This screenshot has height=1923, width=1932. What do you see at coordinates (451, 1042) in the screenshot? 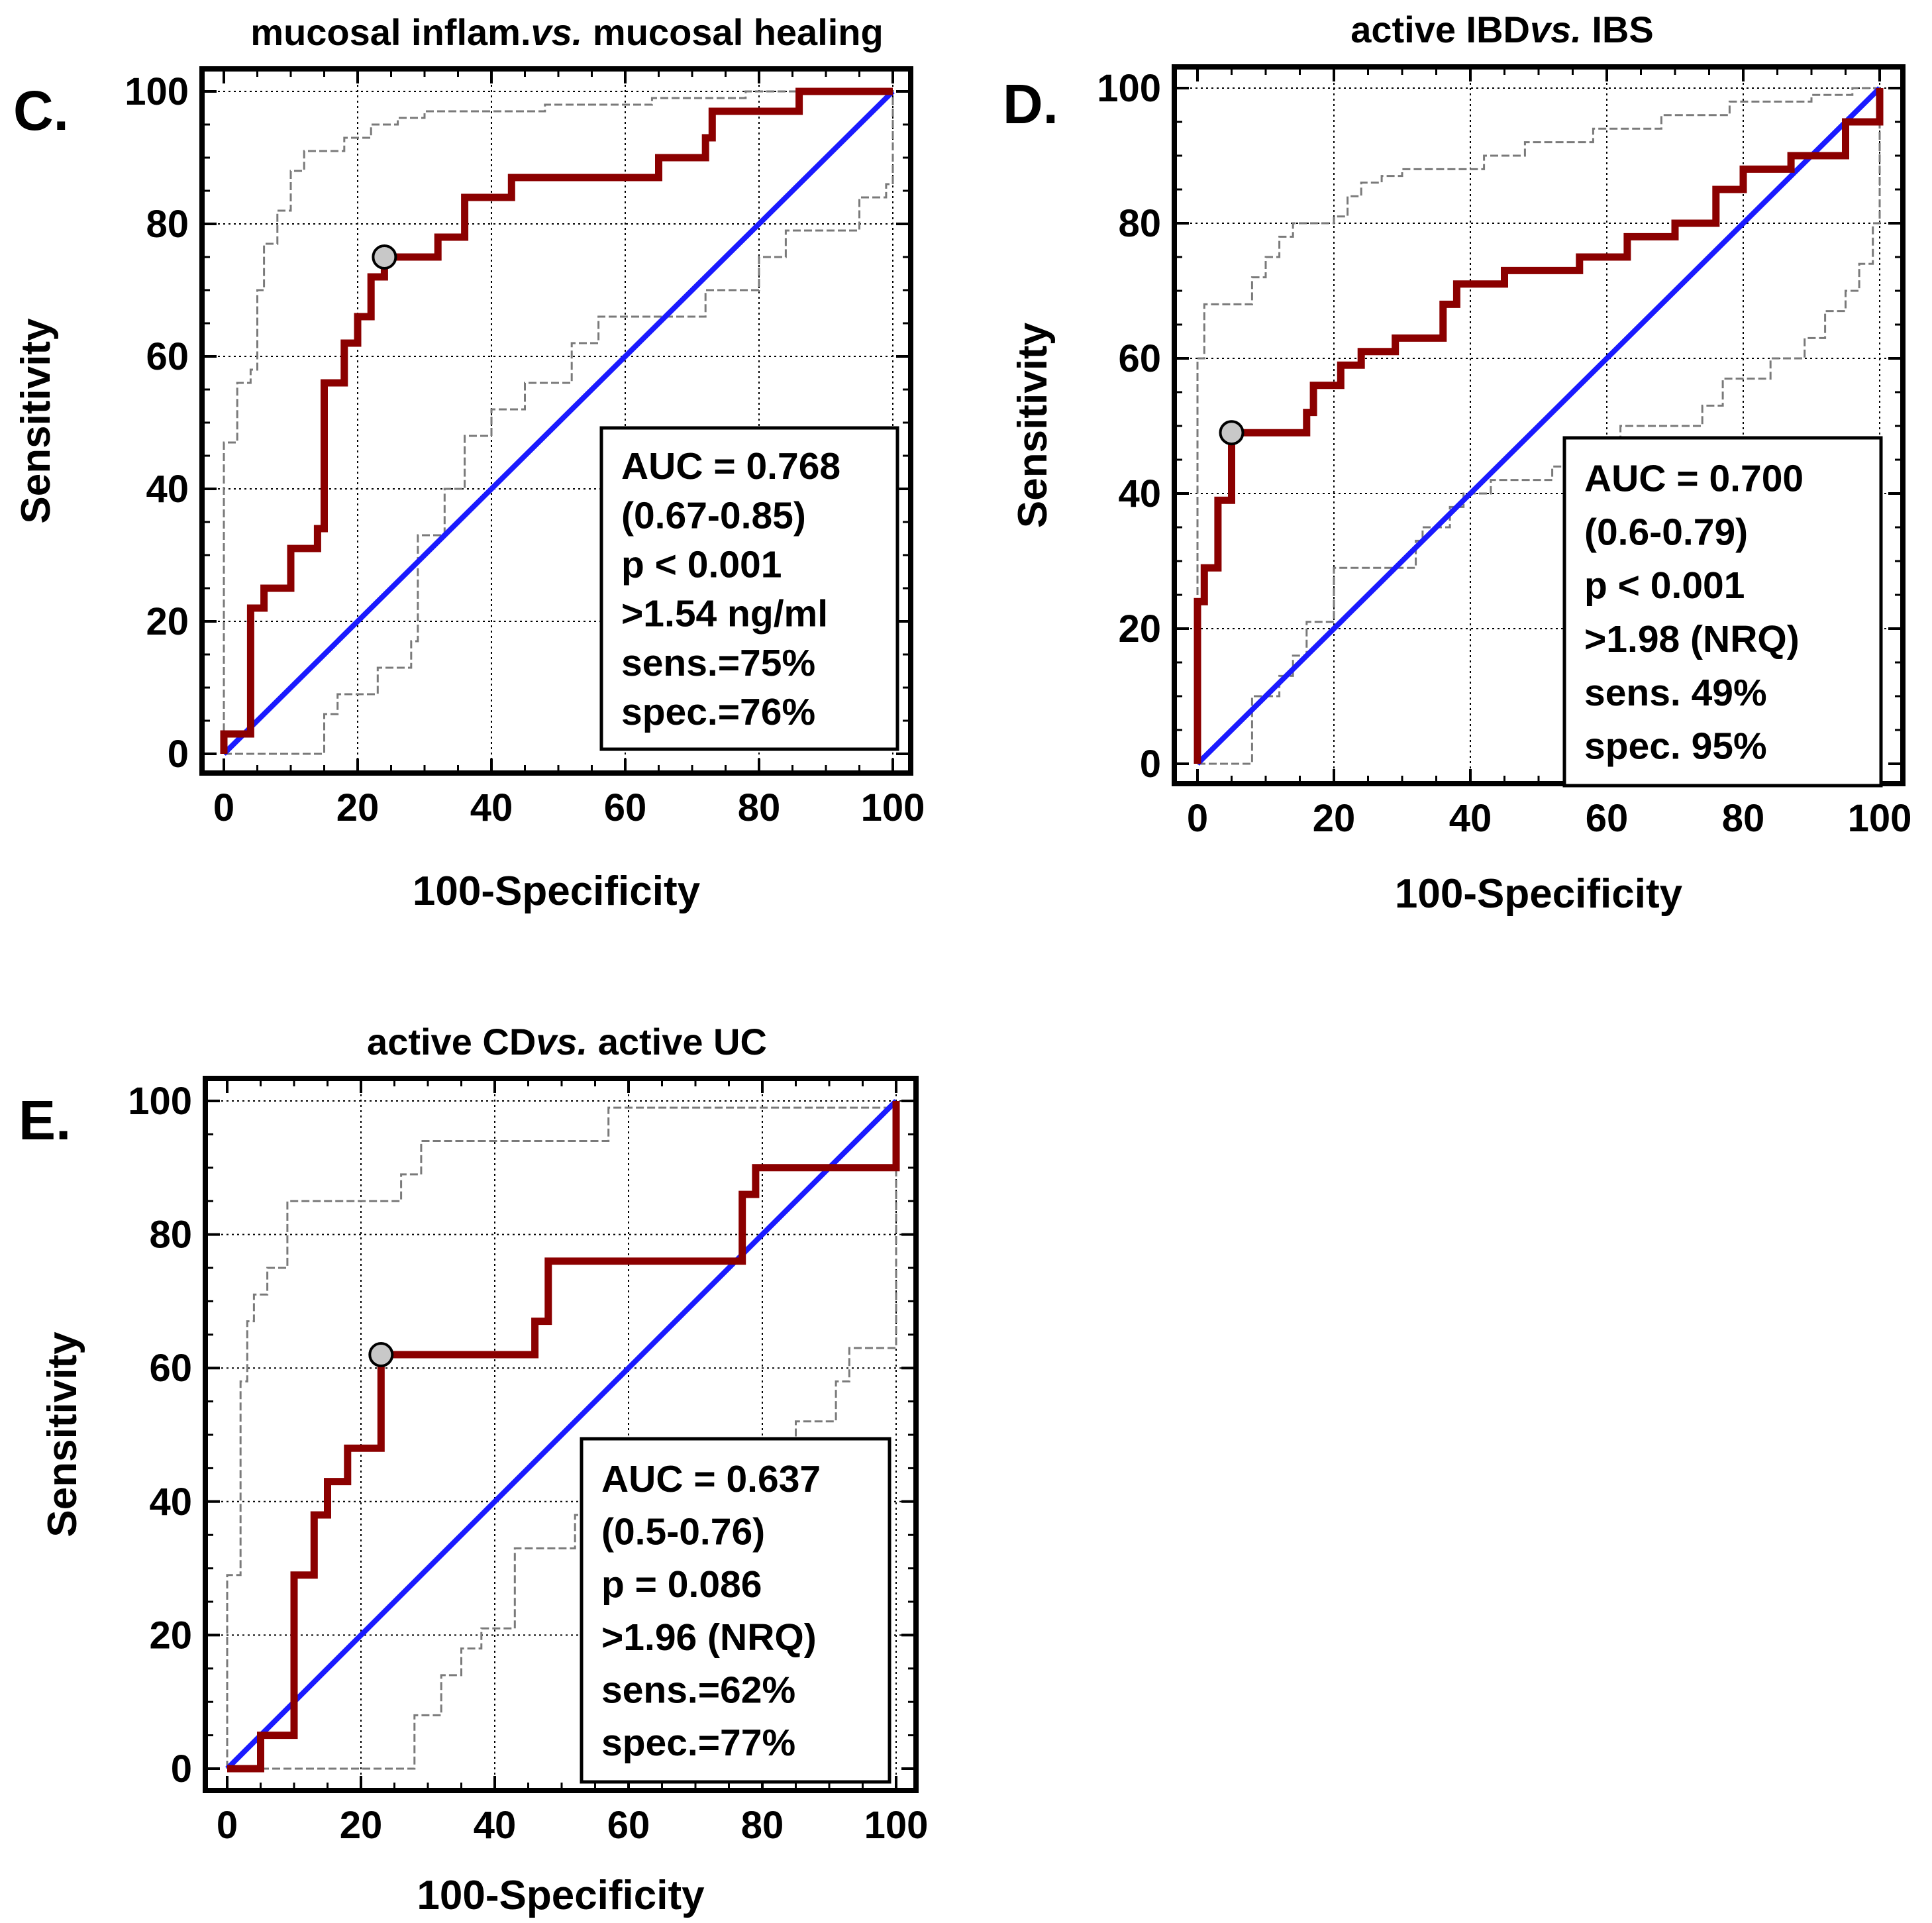
I see `title-main: active CD` at bounding box center [451, 1042].